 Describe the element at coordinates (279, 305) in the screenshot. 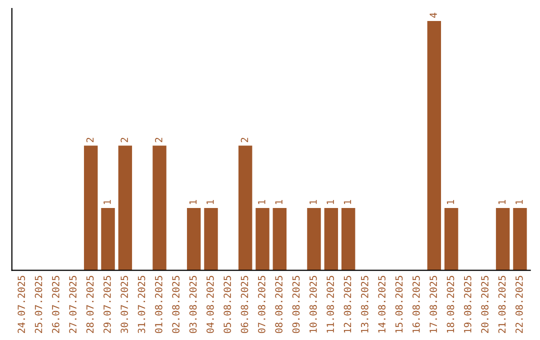

I see `x-tick-label: 08.08.2025` at that location.